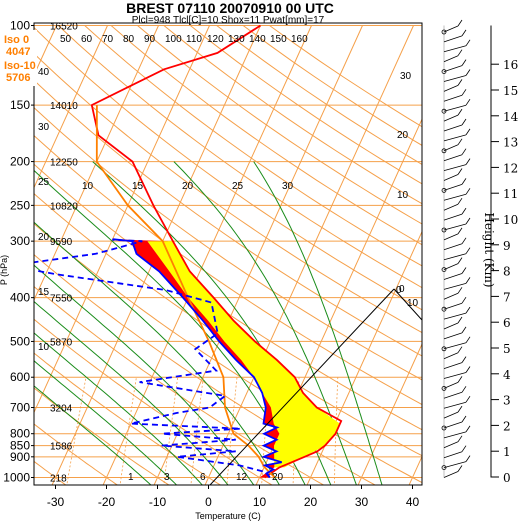 This screenshot has width=521, height=521. Describe the element at coordinates (236, 39) in the screenshot. I see `rh-top-label: 130` at that location.